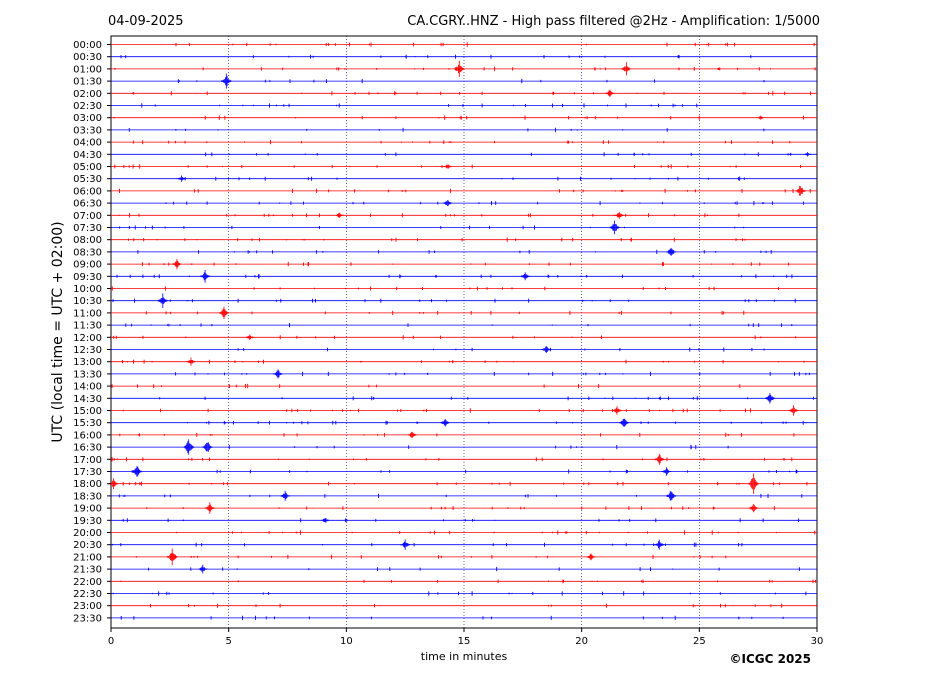 This screenshot has height=696, width=927. I want to click on y-tick-label: 09:00, so click(87, 265).